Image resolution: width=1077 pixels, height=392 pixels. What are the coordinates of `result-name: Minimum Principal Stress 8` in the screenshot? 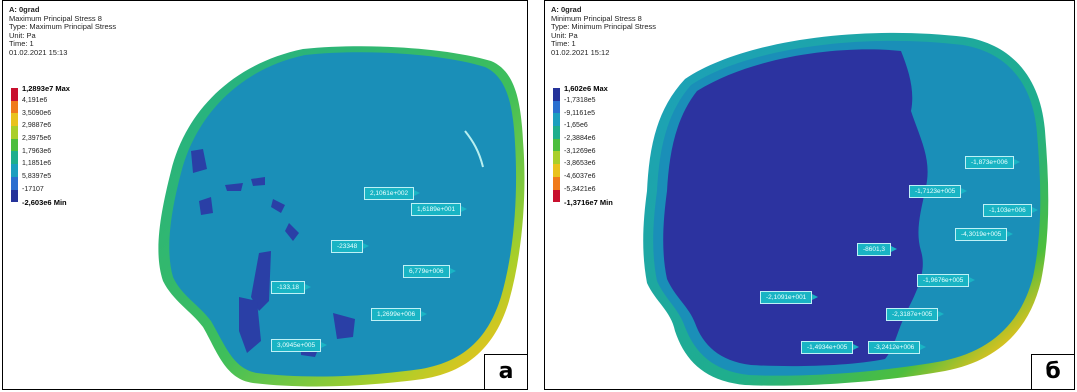 It's located at (596, 18).